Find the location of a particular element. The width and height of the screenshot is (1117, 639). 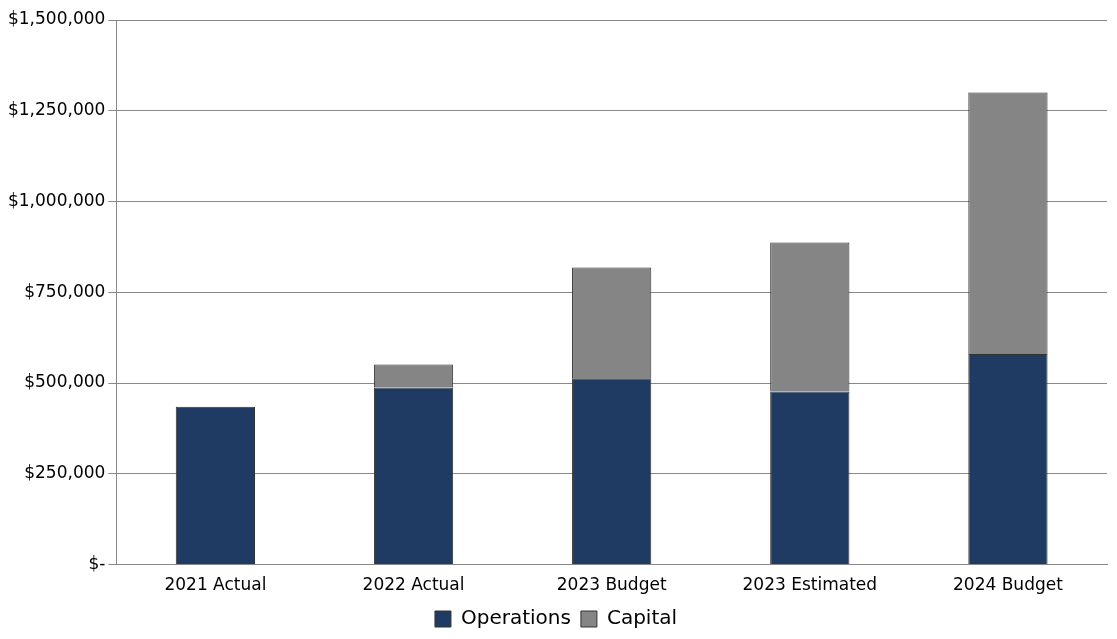

y-tick-label: $750,000 is located at coordinates (65, 290).